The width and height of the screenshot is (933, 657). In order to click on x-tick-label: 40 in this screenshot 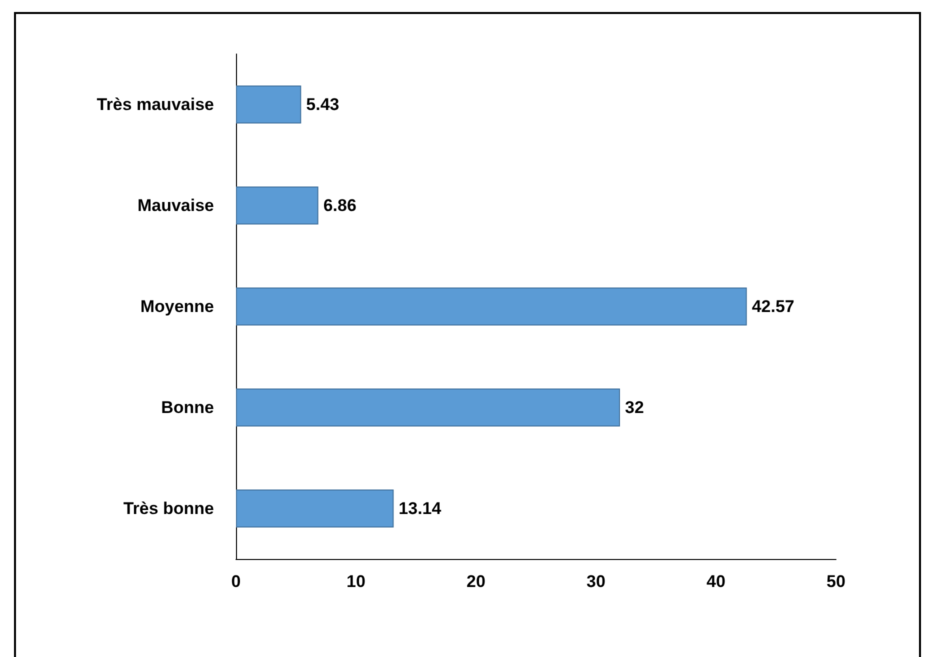, I will do `click(716, 581)`.